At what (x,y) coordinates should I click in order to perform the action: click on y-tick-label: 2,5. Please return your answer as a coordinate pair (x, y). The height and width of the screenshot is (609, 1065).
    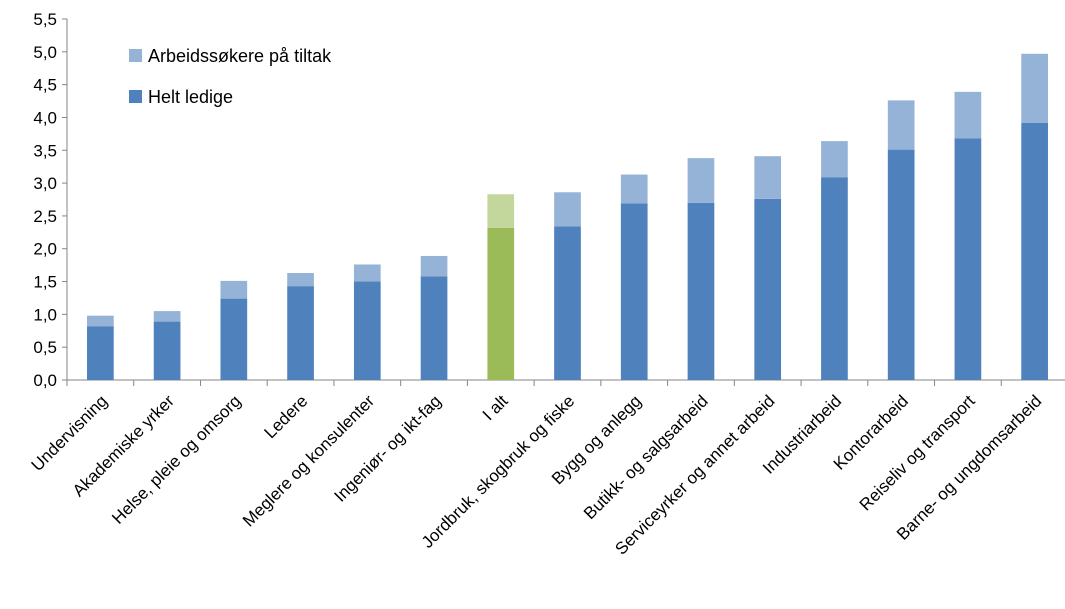
    Looking at the image, I should click on (45, 216).